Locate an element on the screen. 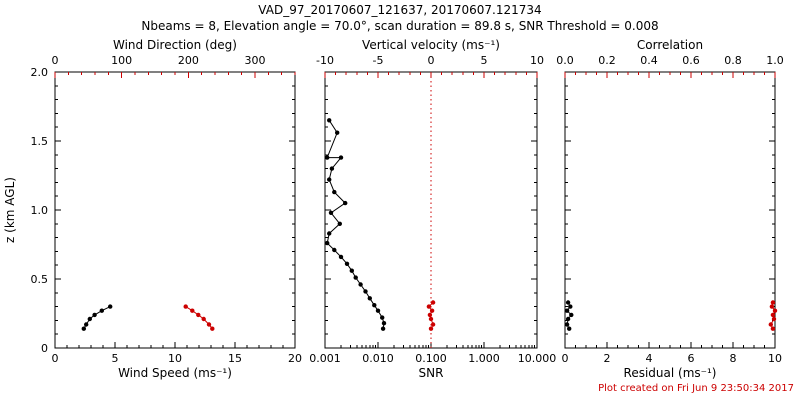  top-tick-label: 0.8 is located at coordinates (733, 60).